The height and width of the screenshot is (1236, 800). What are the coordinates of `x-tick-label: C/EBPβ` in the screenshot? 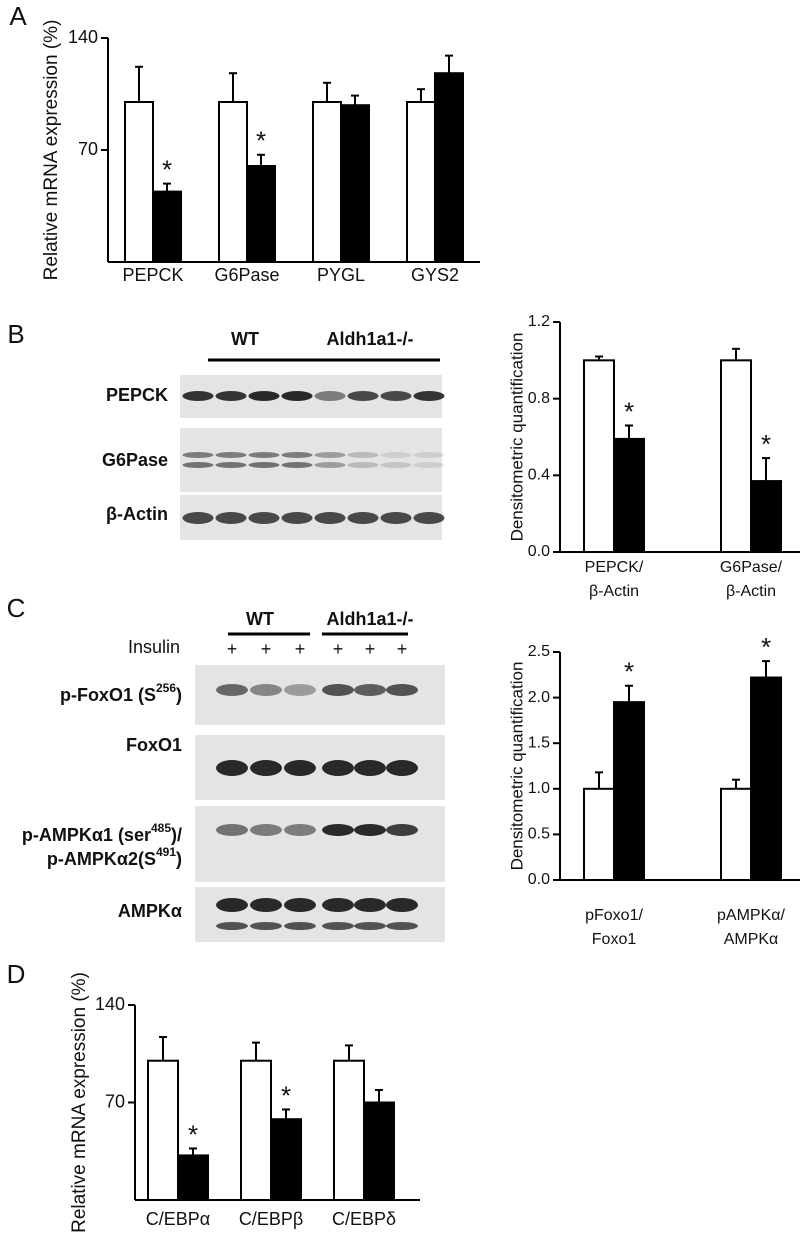 It's located at (271, 1219).